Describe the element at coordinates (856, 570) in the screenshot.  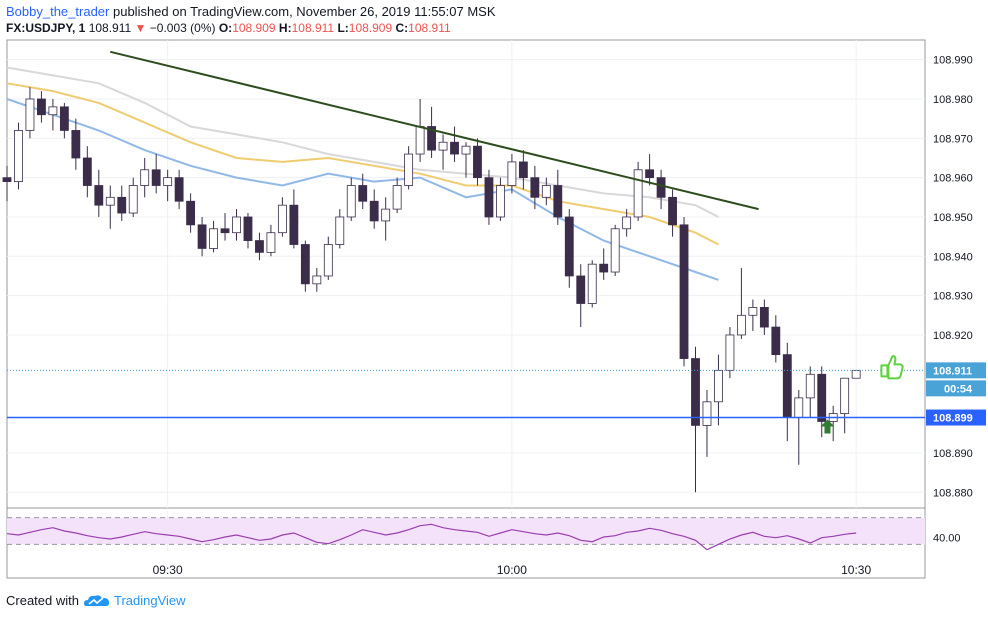
I see `x-tick-label: 10:30` at that location.